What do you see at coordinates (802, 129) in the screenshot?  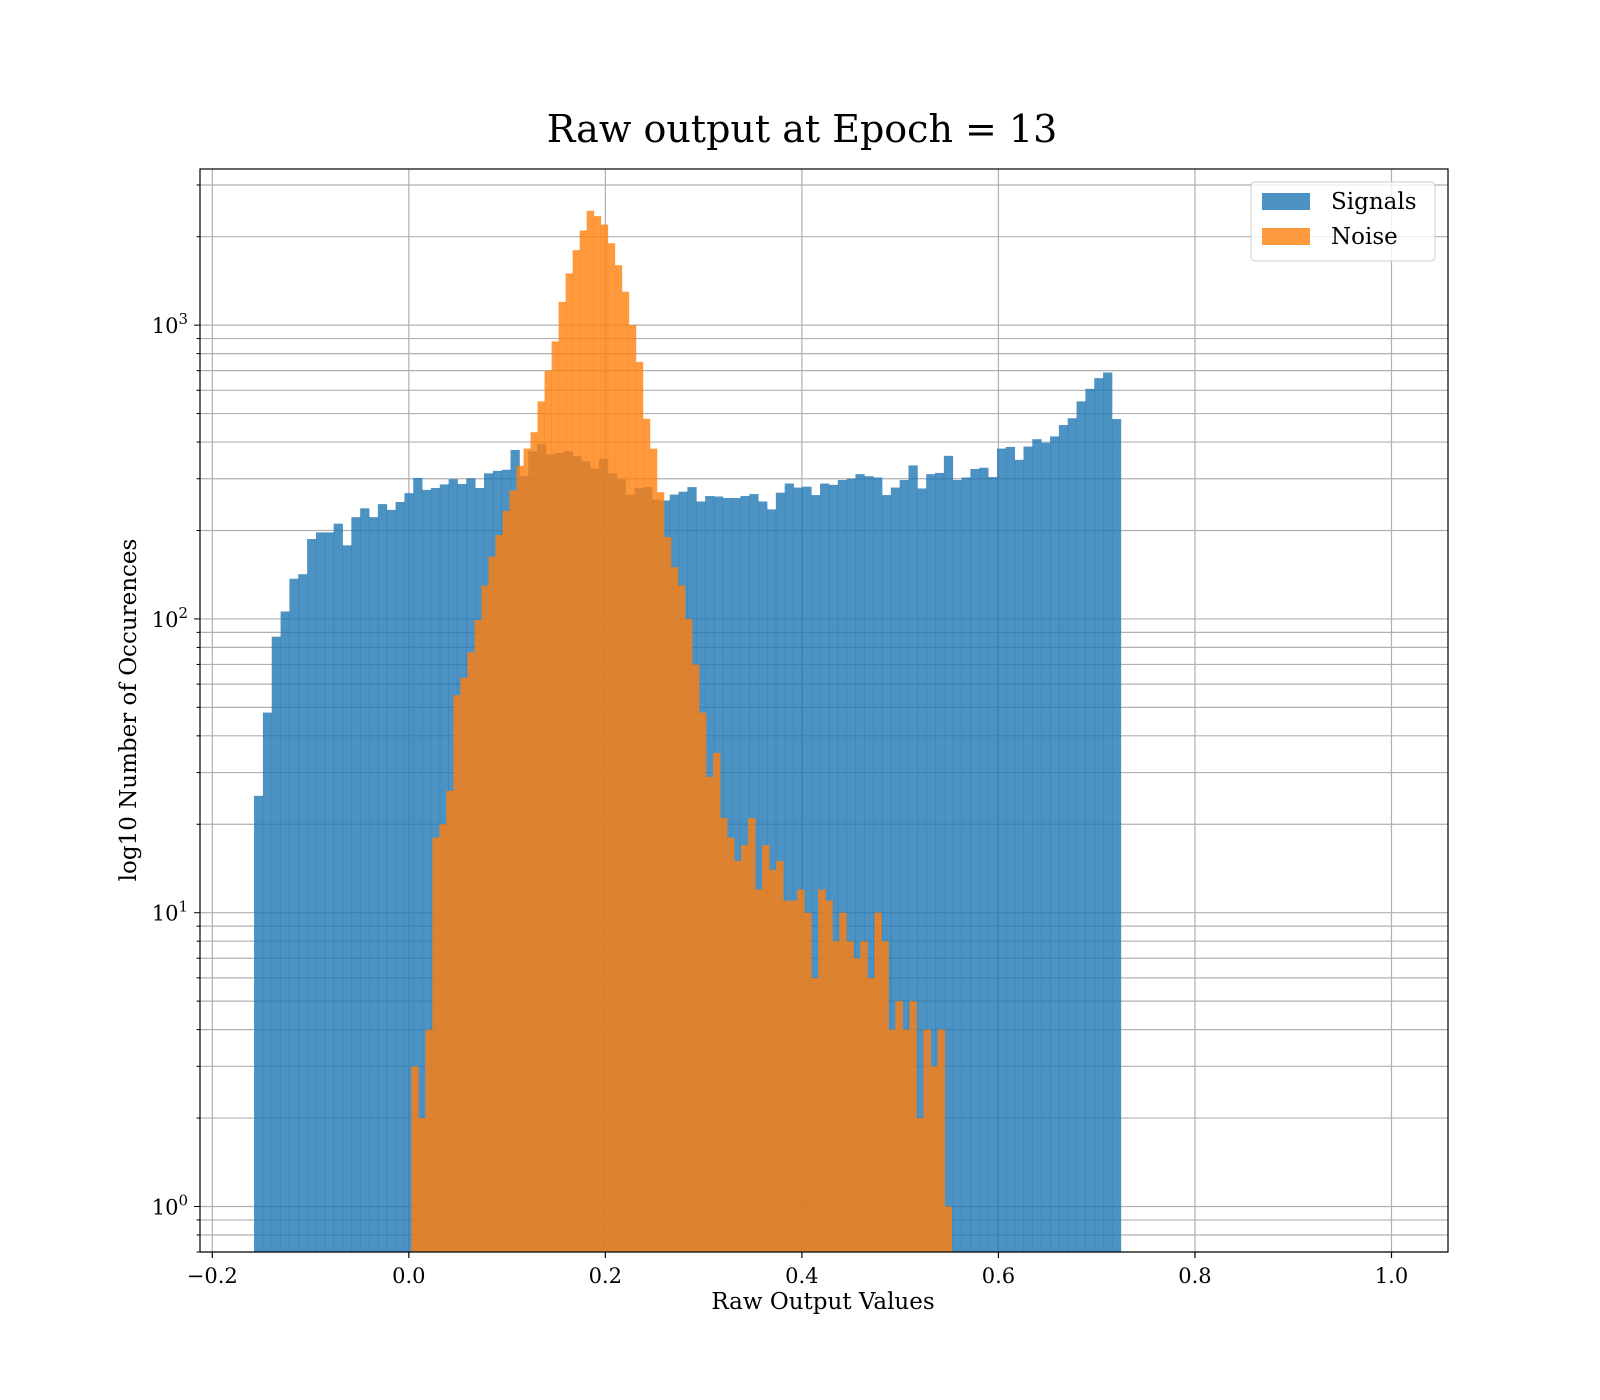 I see `chart-title: Raw output at Epoch = 13` at bounding box center [802, 129].